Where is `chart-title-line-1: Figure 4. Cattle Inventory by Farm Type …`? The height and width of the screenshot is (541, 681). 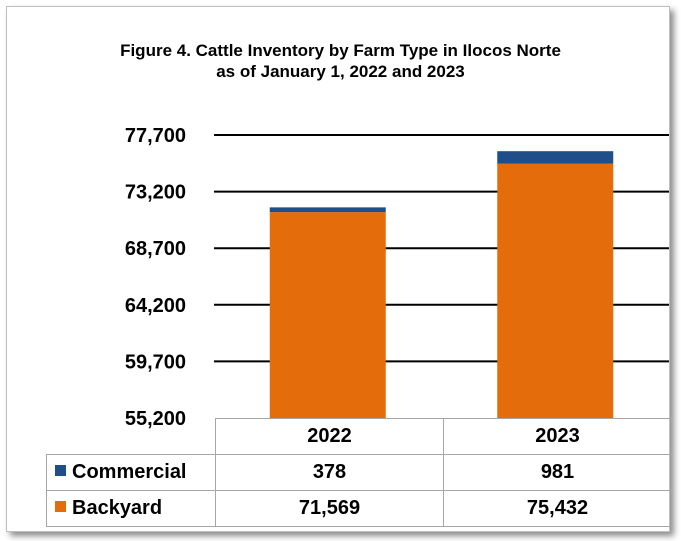 chart-title-line-1: Figure 4. Cattle Inventory by Farm Type … is located at coordinates (340, 50).